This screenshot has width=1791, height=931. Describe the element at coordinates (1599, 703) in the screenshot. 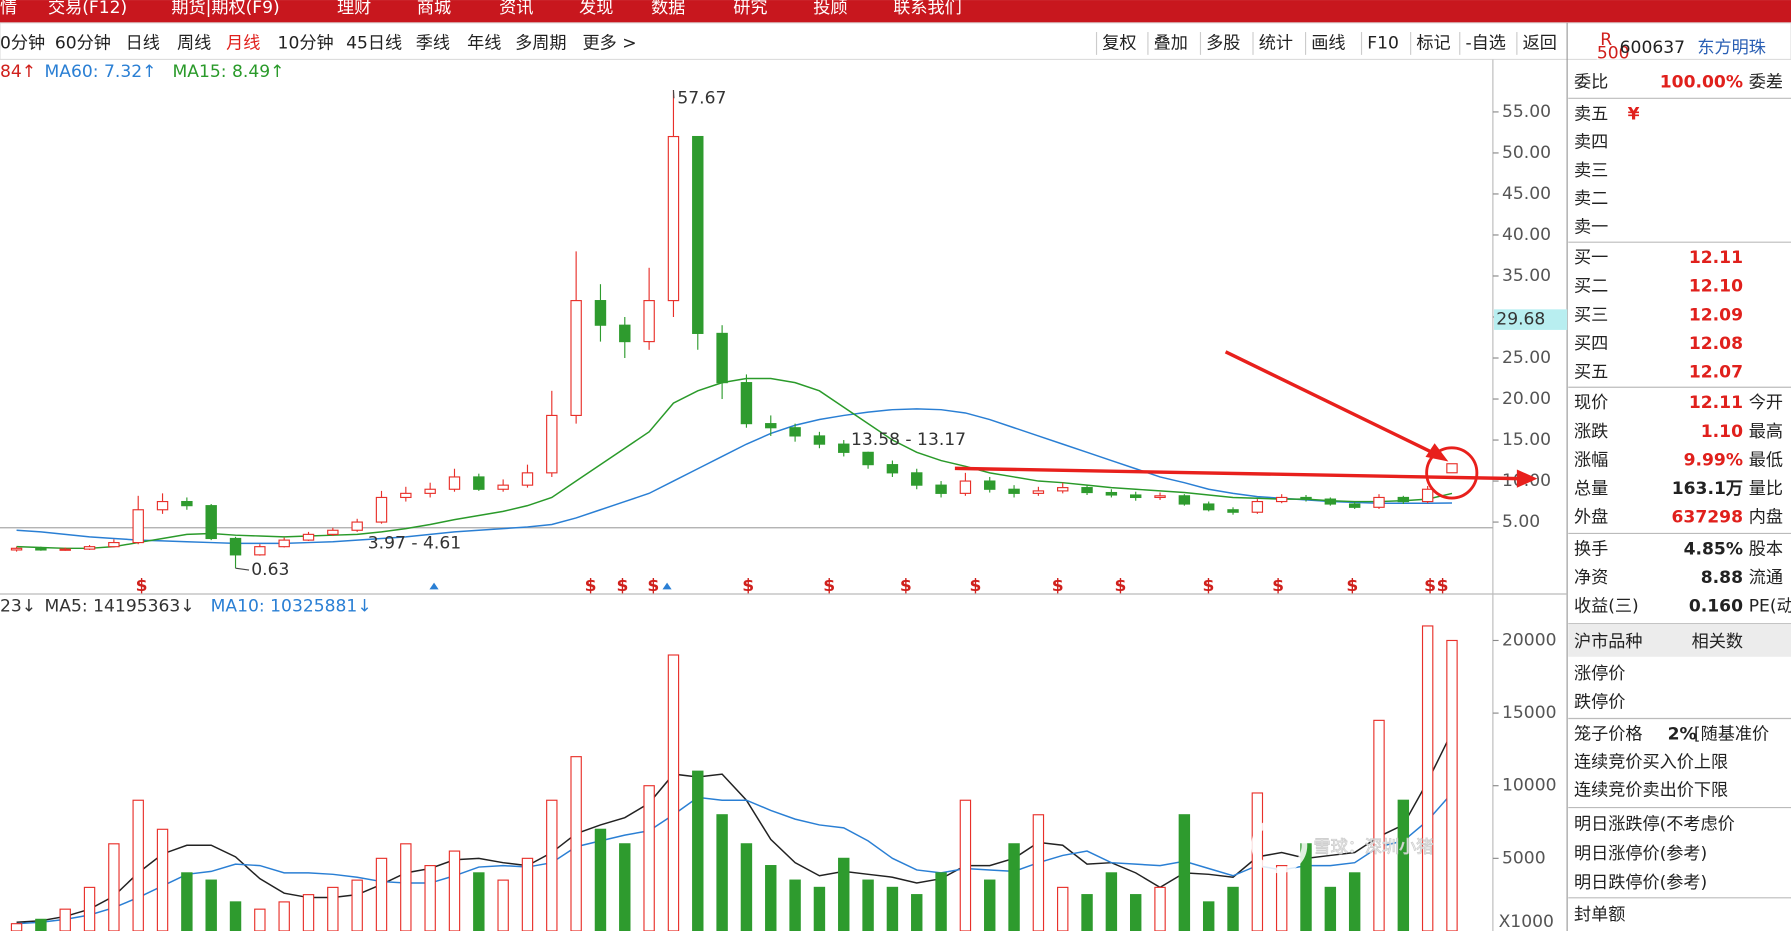

I see `row-label: 跌停价` at that location.